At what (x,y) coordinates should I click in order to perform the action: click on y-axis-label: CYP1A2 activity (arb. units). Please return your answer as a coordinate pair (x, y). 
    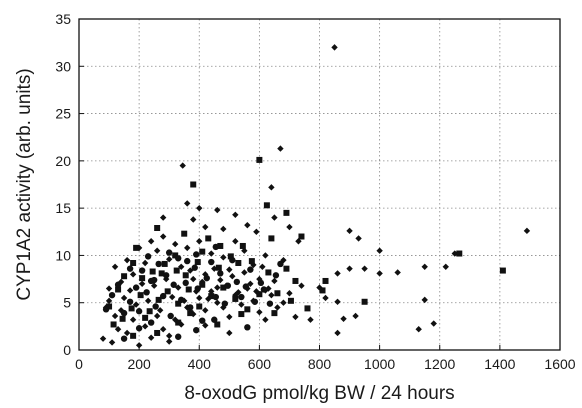
    Looking at the image, I should click on (24, 184).